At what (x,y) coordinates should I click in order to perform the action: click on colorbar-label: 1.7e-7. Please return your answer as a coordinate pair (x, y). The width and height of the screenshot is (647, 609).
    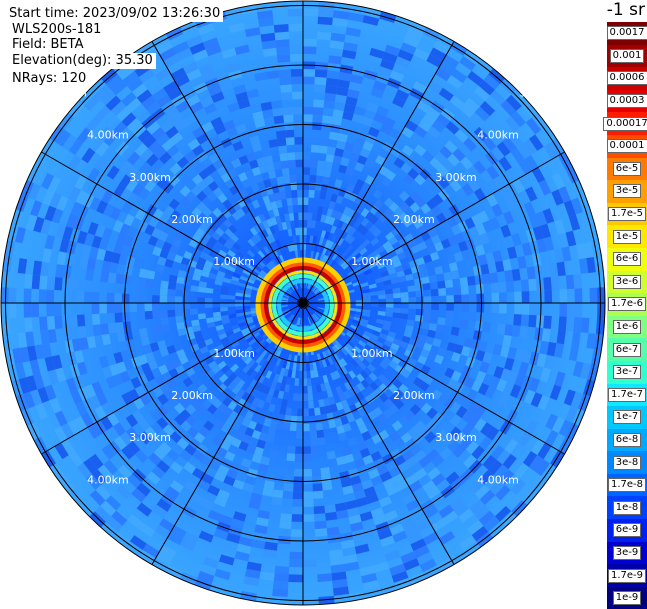
    Looking at the image, I should click on (627, 395).